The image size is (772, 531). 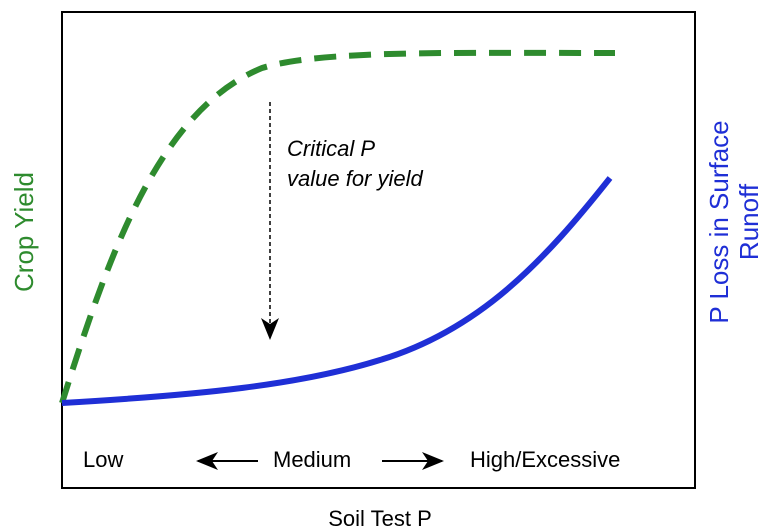 I want to click on annotation-line: value for yield, so click(x=355, y=178).